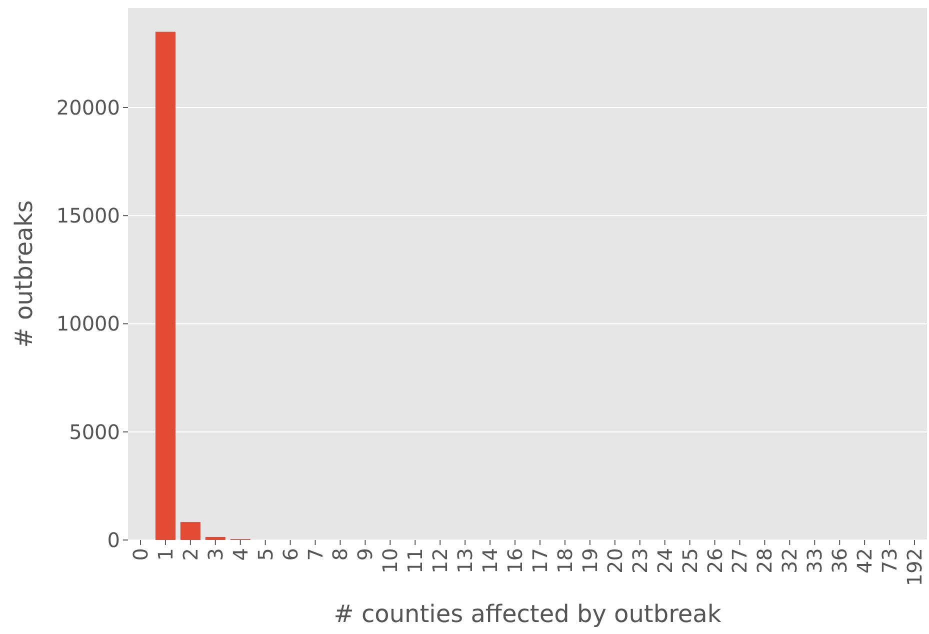 This screenshot has height=634, width=929. What do you see at coordinates (864, 561) in the screenshot?
I see `x-tick-label: 42` at bounding box center [864, 561].